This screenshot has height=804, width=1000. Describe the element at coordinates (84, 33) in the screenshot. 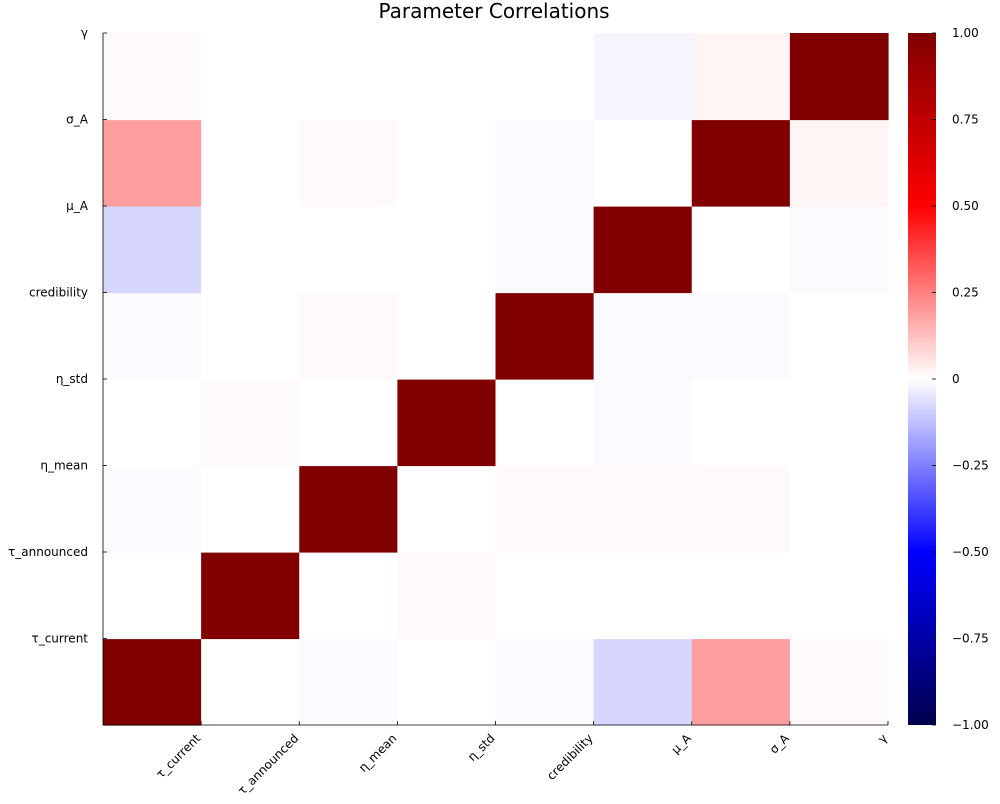

I see `y-tick-label: γ` at that location.